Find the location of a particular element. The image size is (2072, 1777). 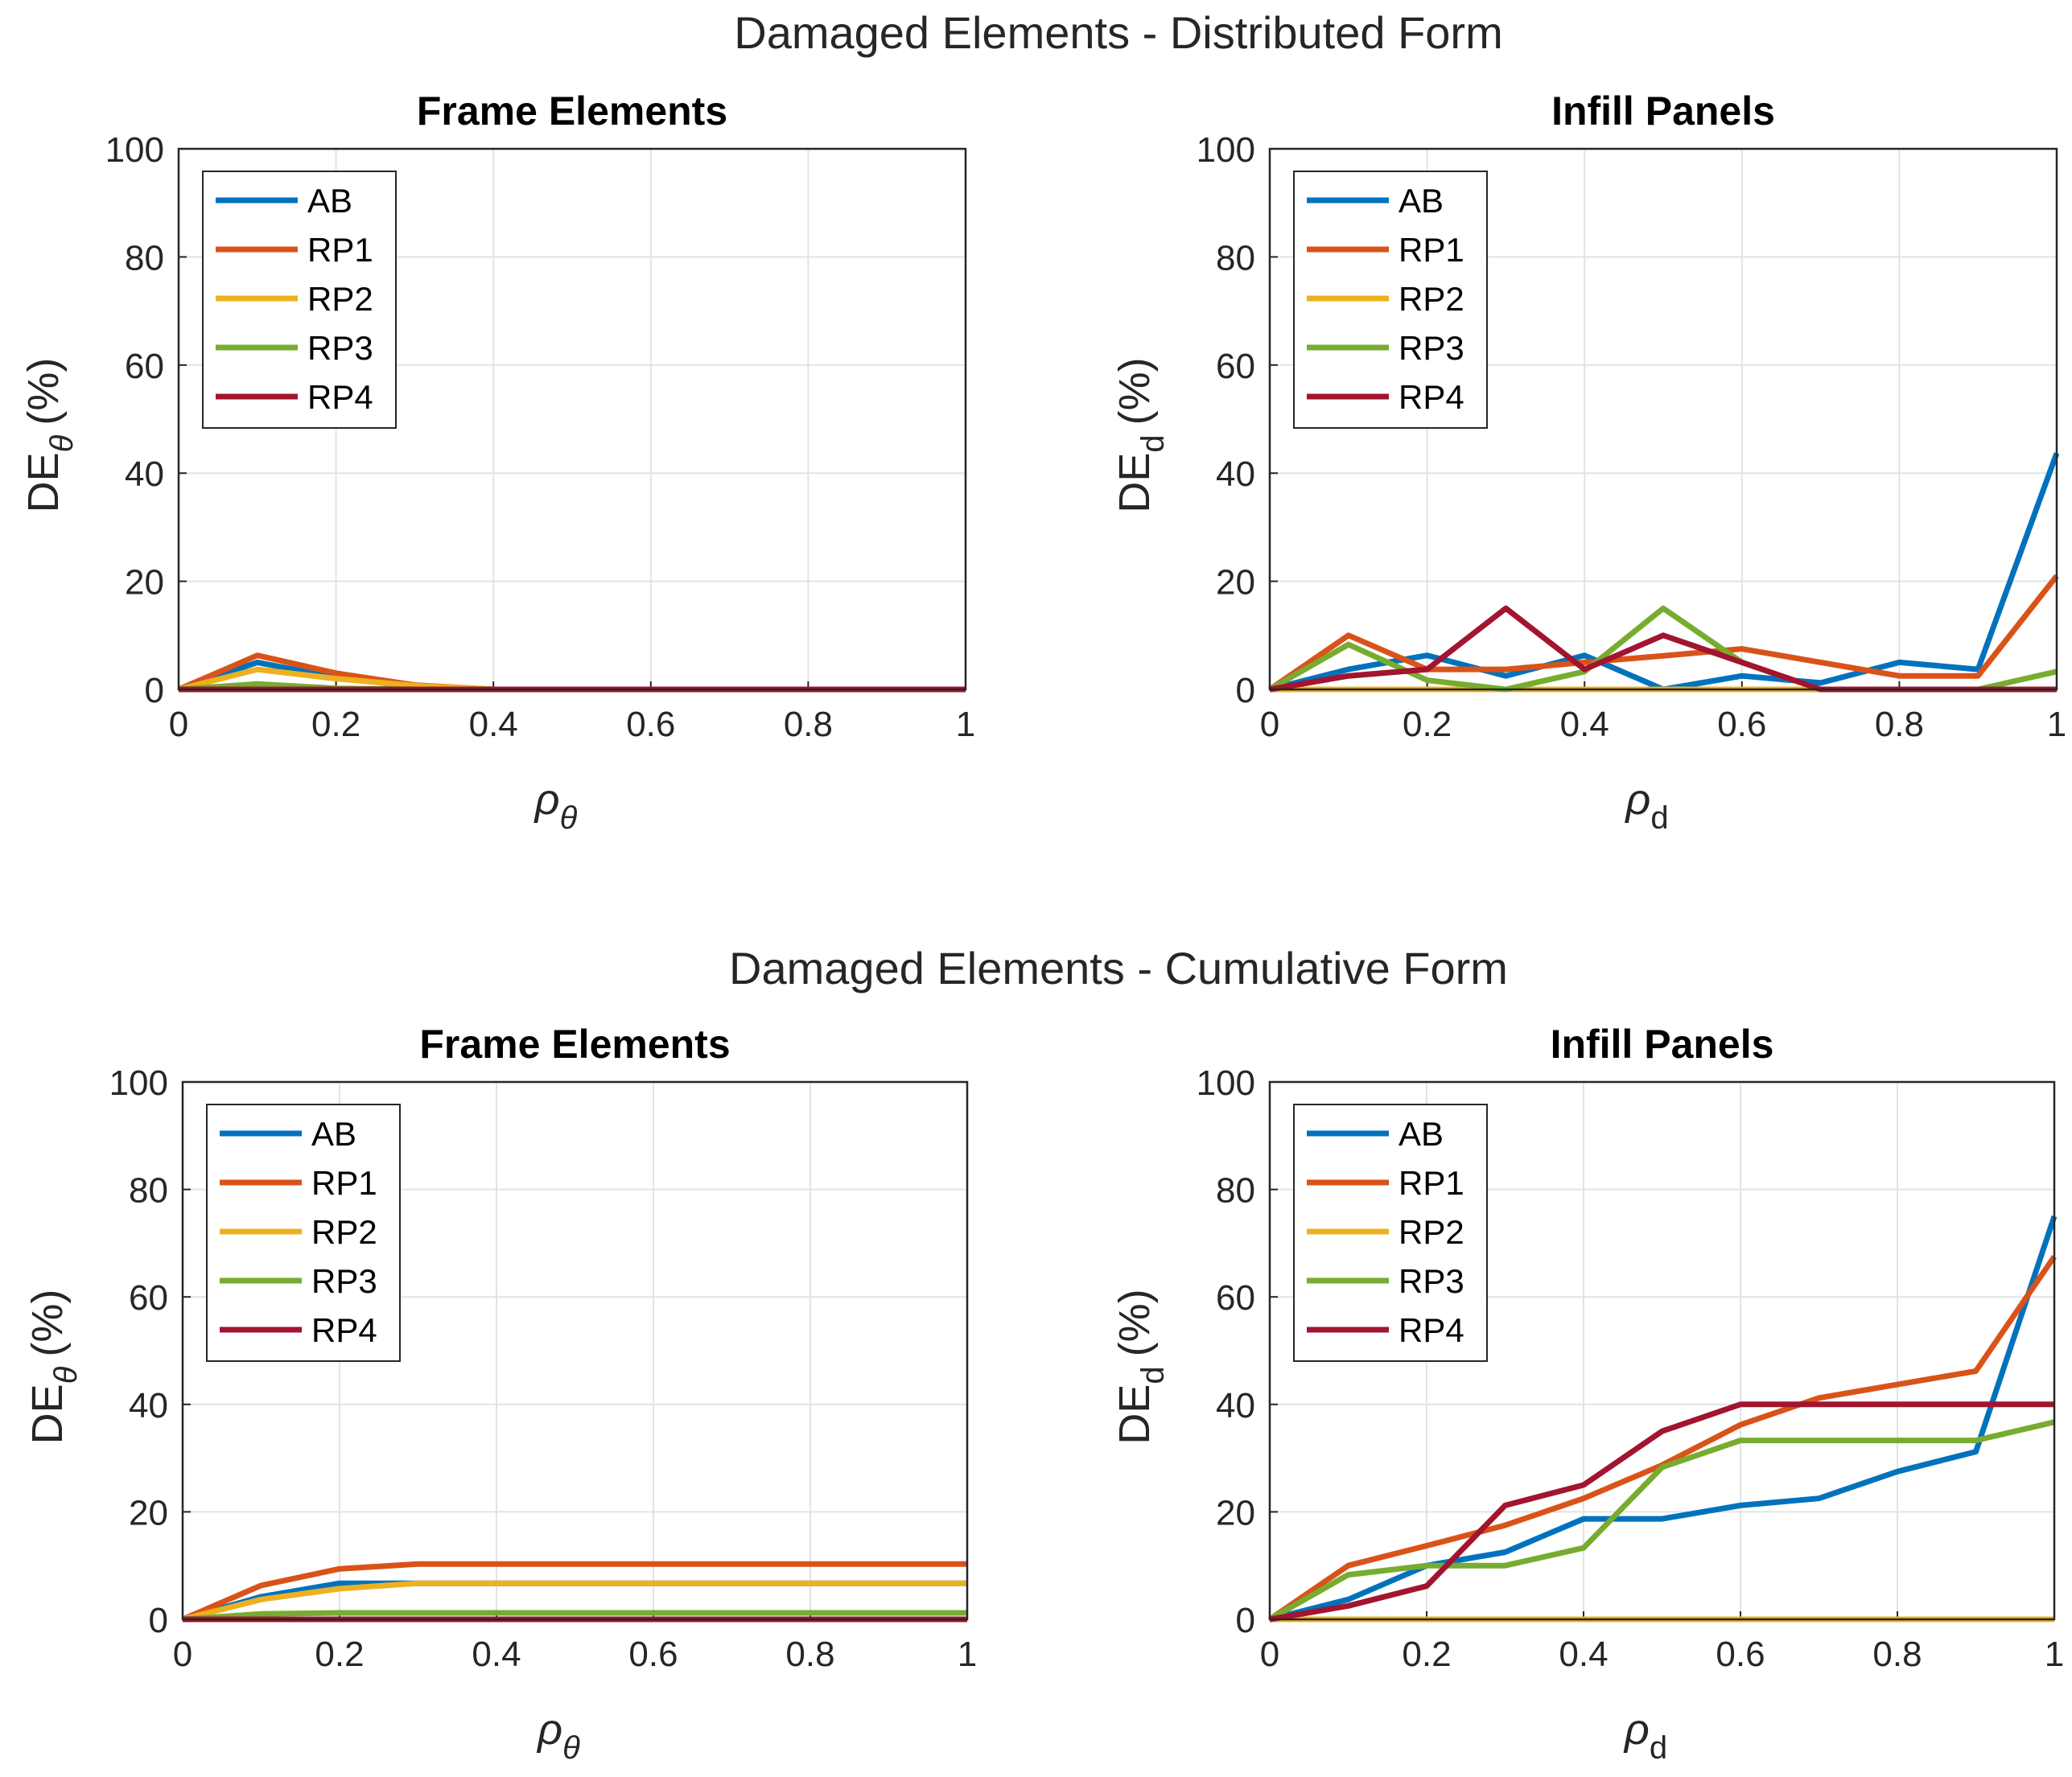

series-line-ab is located at coordinates (1664, 1419).